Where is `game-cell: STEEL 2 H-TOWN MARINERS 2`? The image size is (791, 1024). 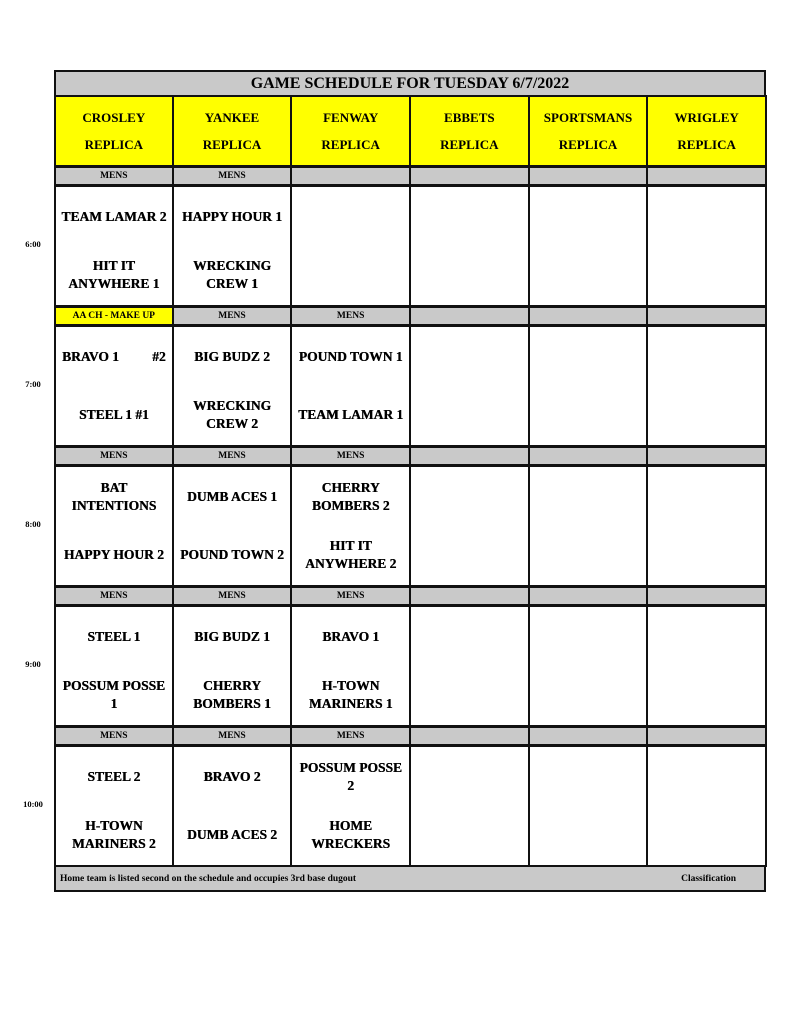
game-cell: STEEL 2 H-TOWN MARINERS 2 is located at coordinates (114, 806).